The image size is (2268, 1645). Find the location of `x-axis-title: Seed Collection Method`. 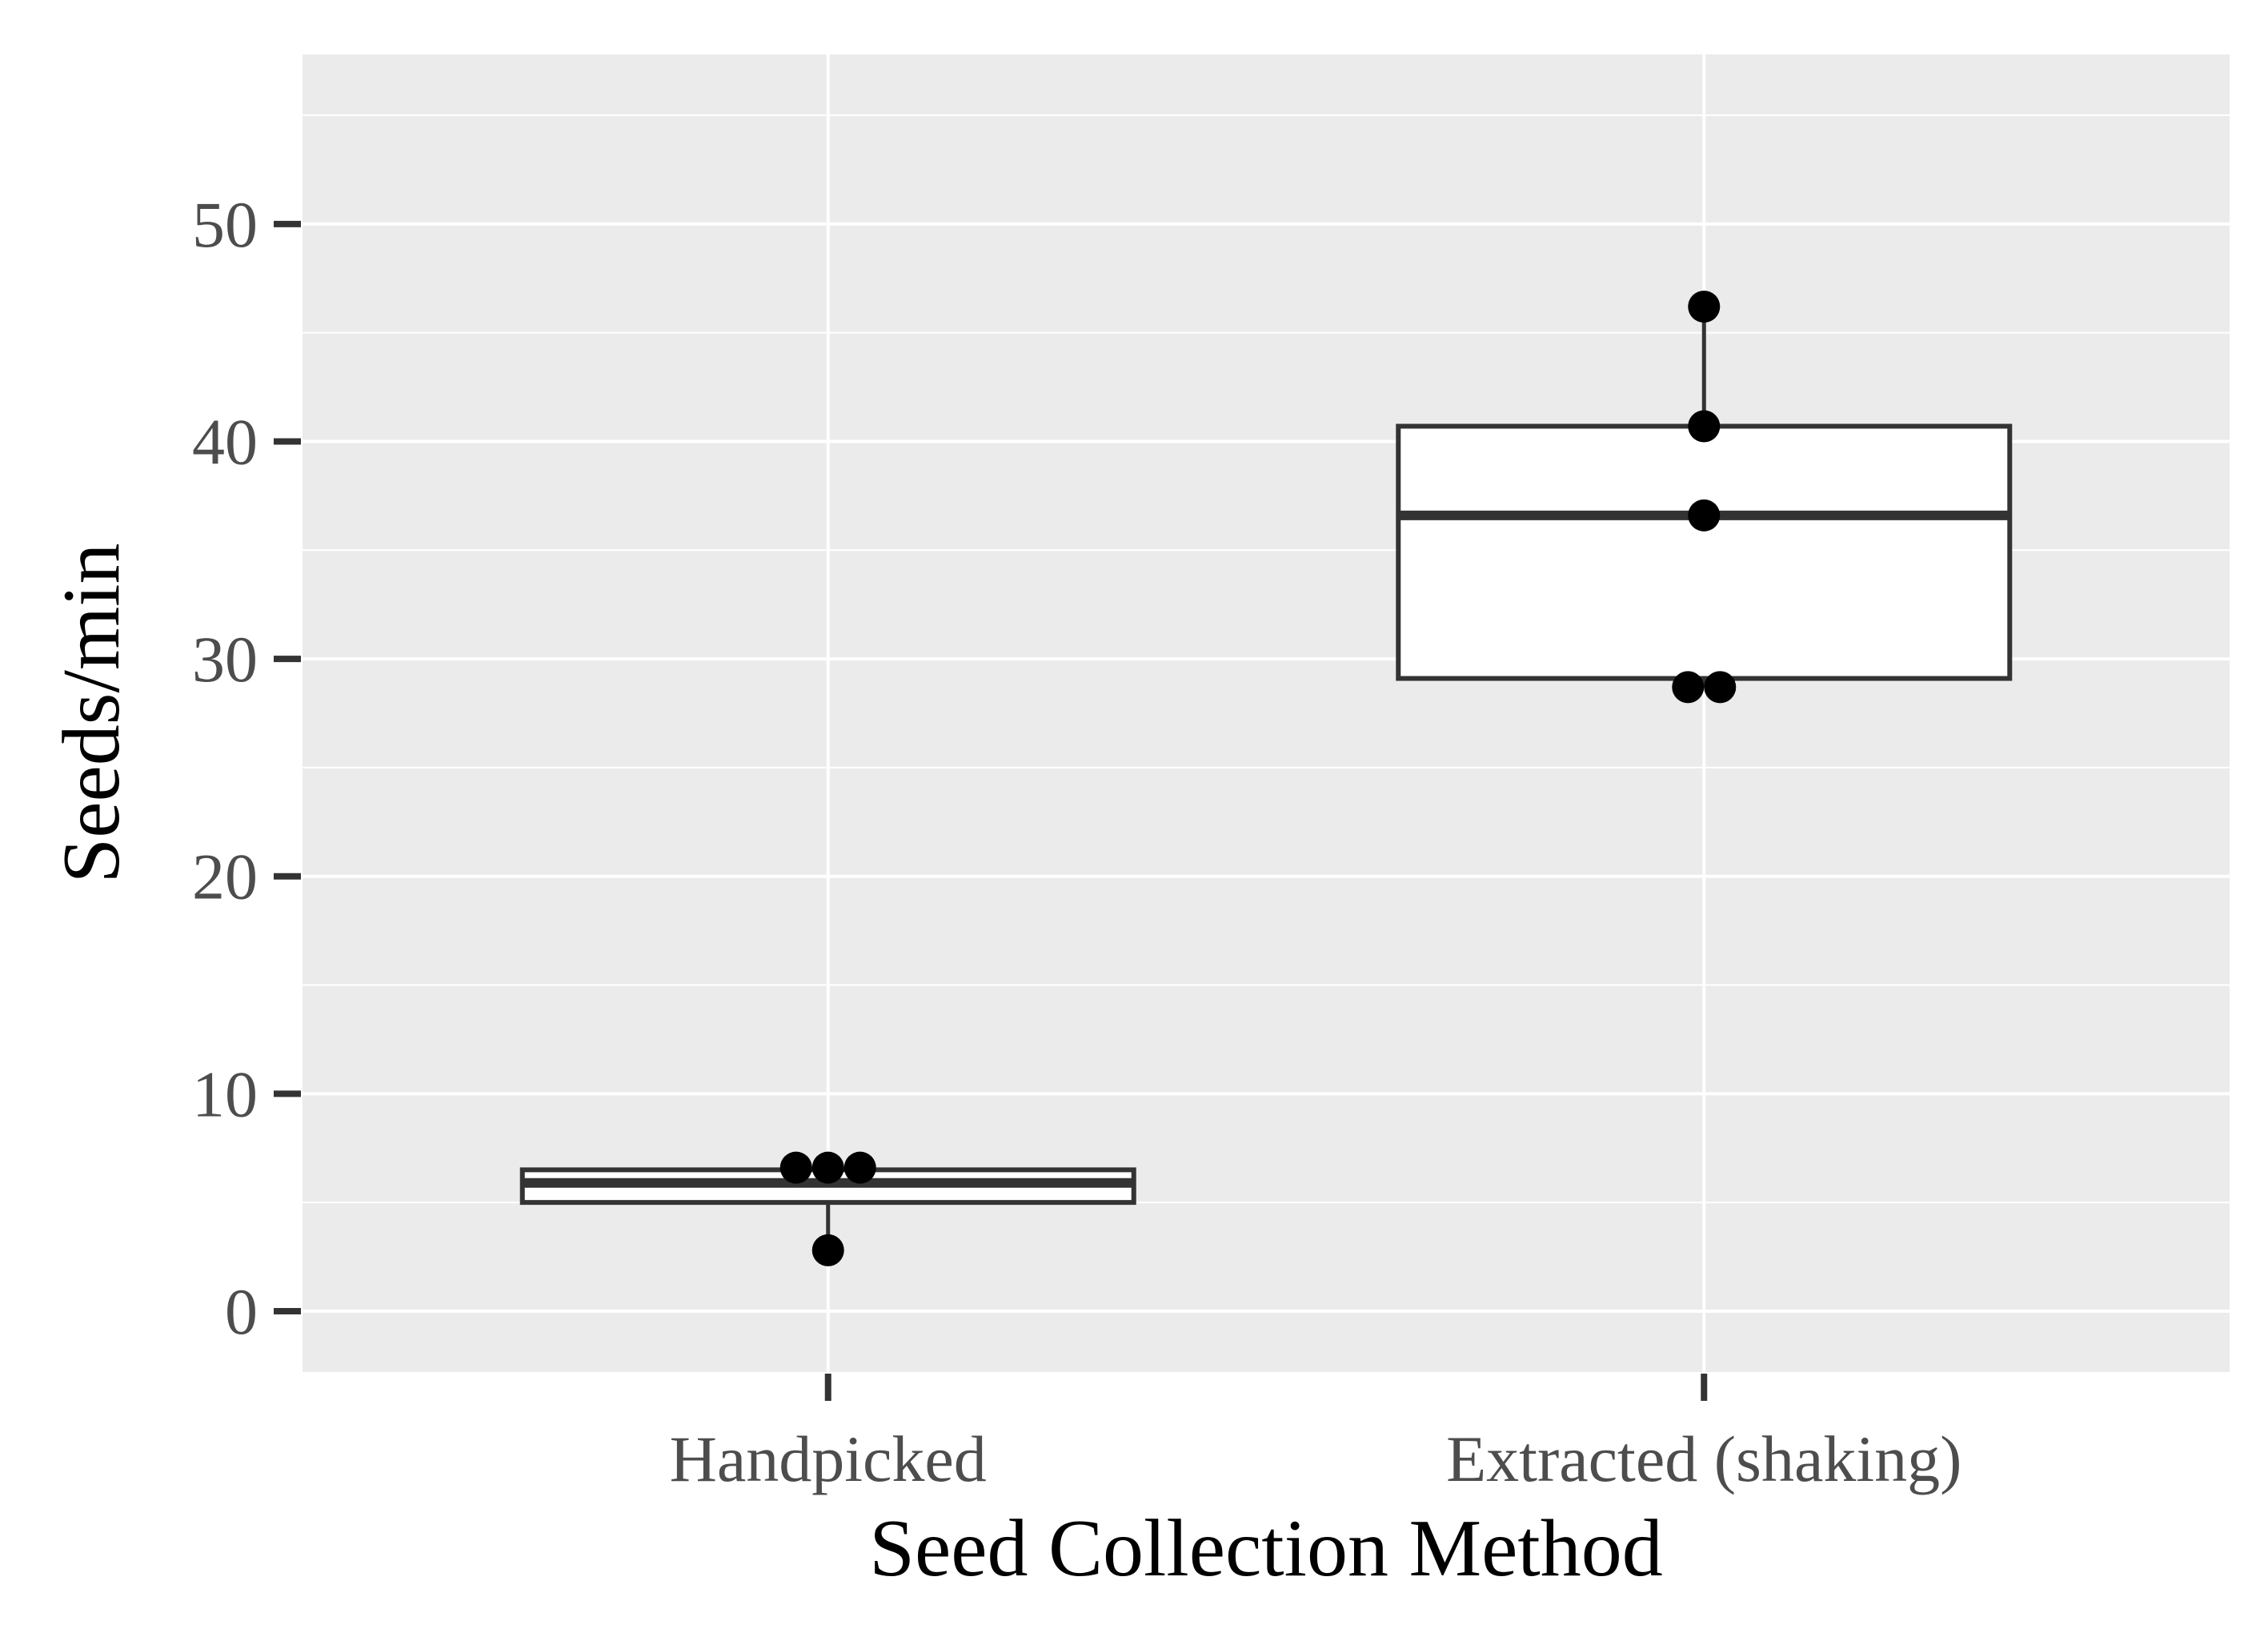

x-axis-title: Seed Collection Method is located at coordinates (1266, 1548).